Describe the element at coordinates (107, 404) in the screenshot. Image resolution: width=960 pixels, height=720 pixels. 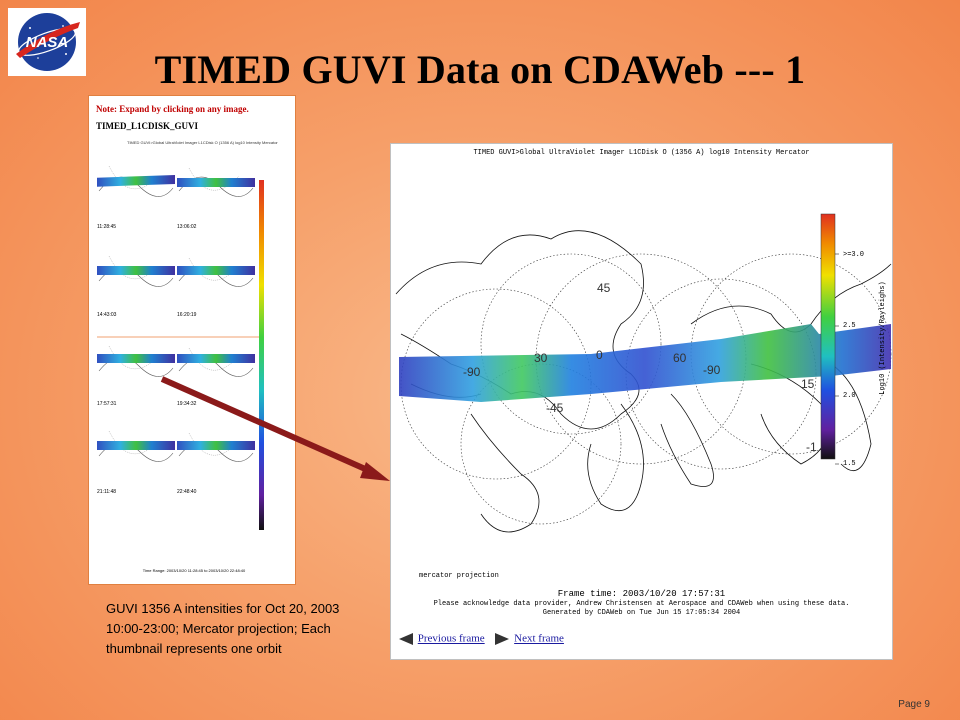
I see `thumbnail-time: 17:57:31` at that location.